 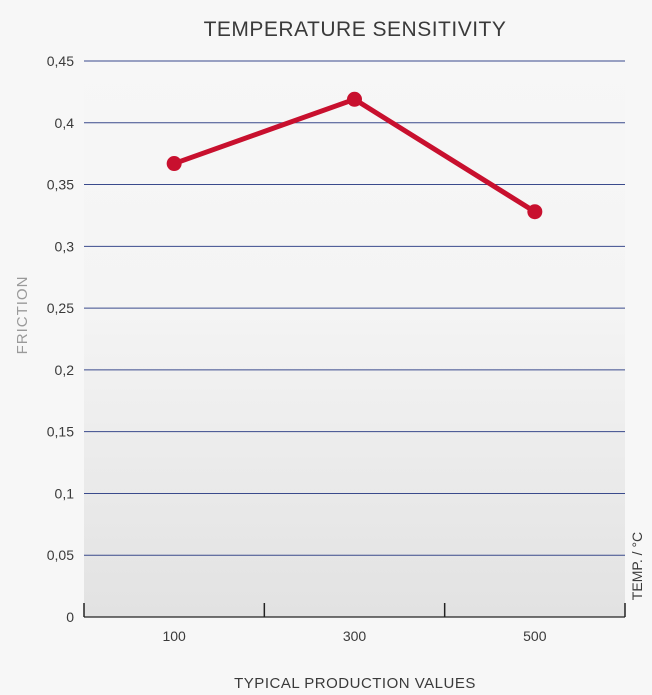 I want to click on y-tick-label: 0,2, so click(x=65, y=370).